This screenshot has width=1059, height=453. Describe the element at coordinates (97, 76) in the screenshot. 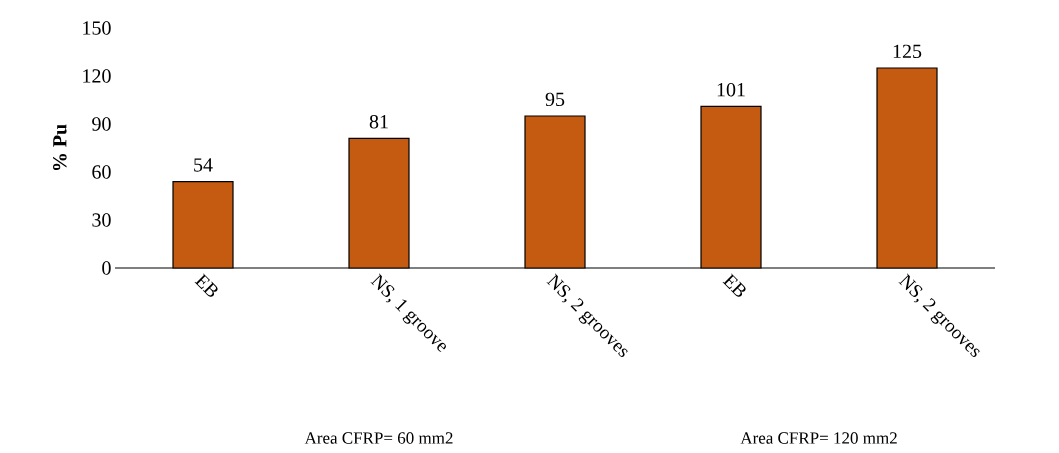

I see `y-tick-label: 120` at that location.